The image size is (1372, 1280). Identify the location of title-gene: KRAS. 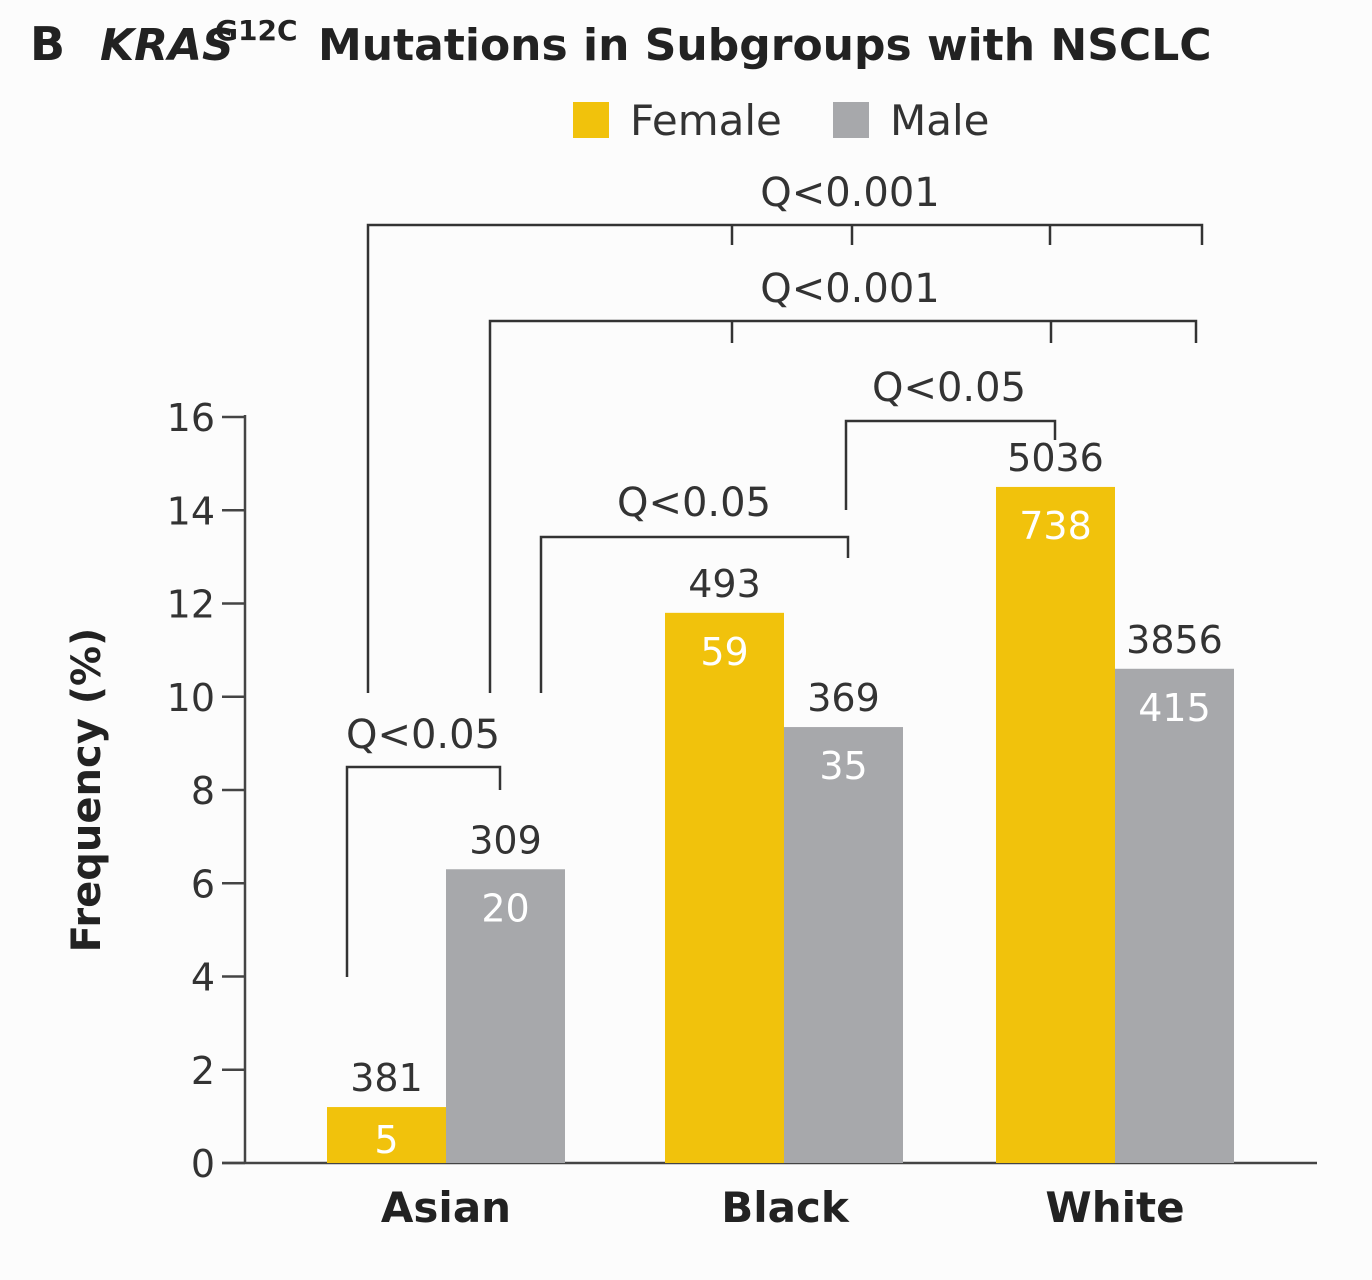
(167, 45).